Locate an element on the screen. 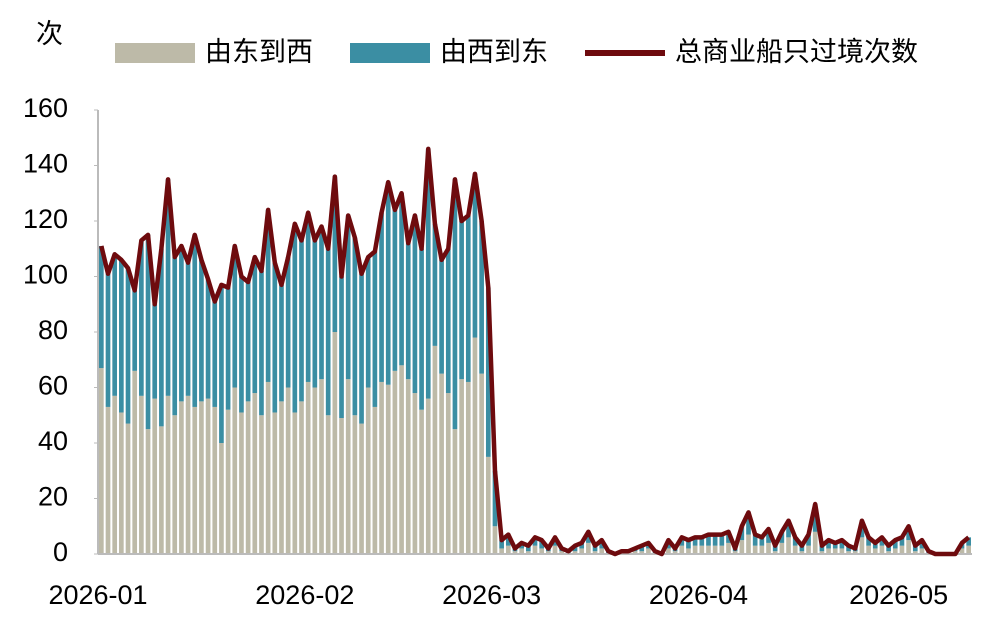 Image resolution: width=993 pixels, height=625 pixels. x-tick-label: 2026-05 is located at coordinates (898, 595).